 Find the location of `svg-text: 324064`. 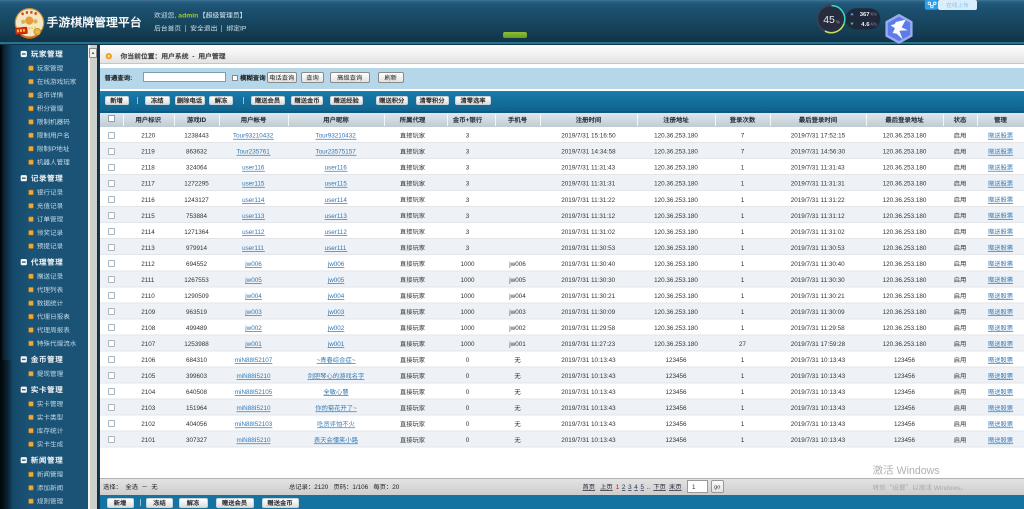

svg-text: 324064 is located at coordinates (197, 168).